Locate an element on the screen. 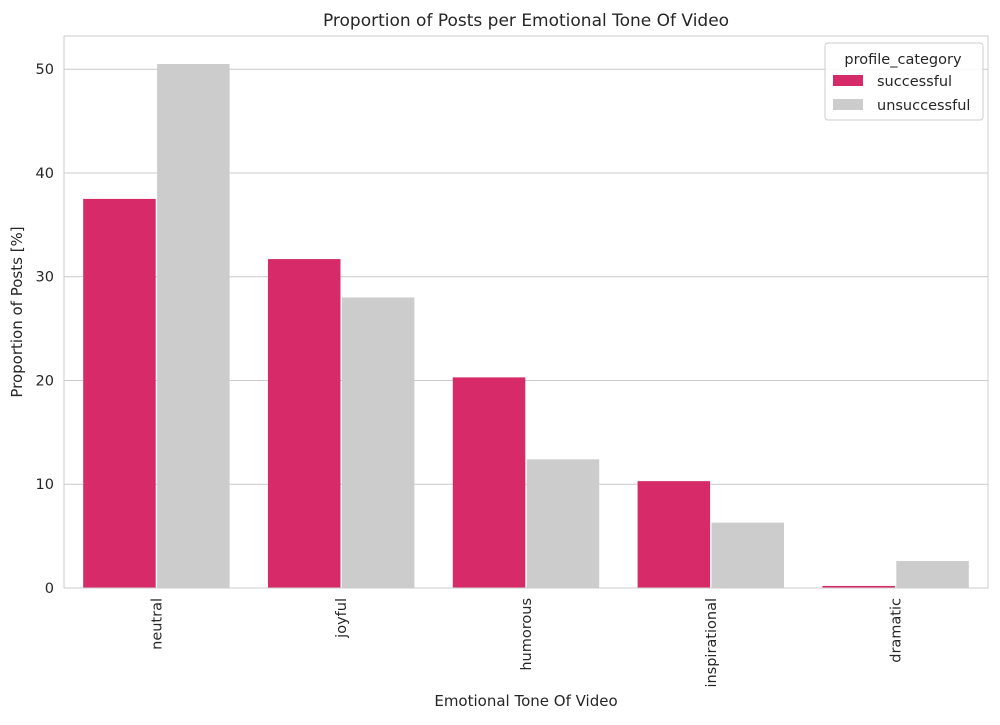  y-tick-label-40: 40 is located at coordinates (45, 174).